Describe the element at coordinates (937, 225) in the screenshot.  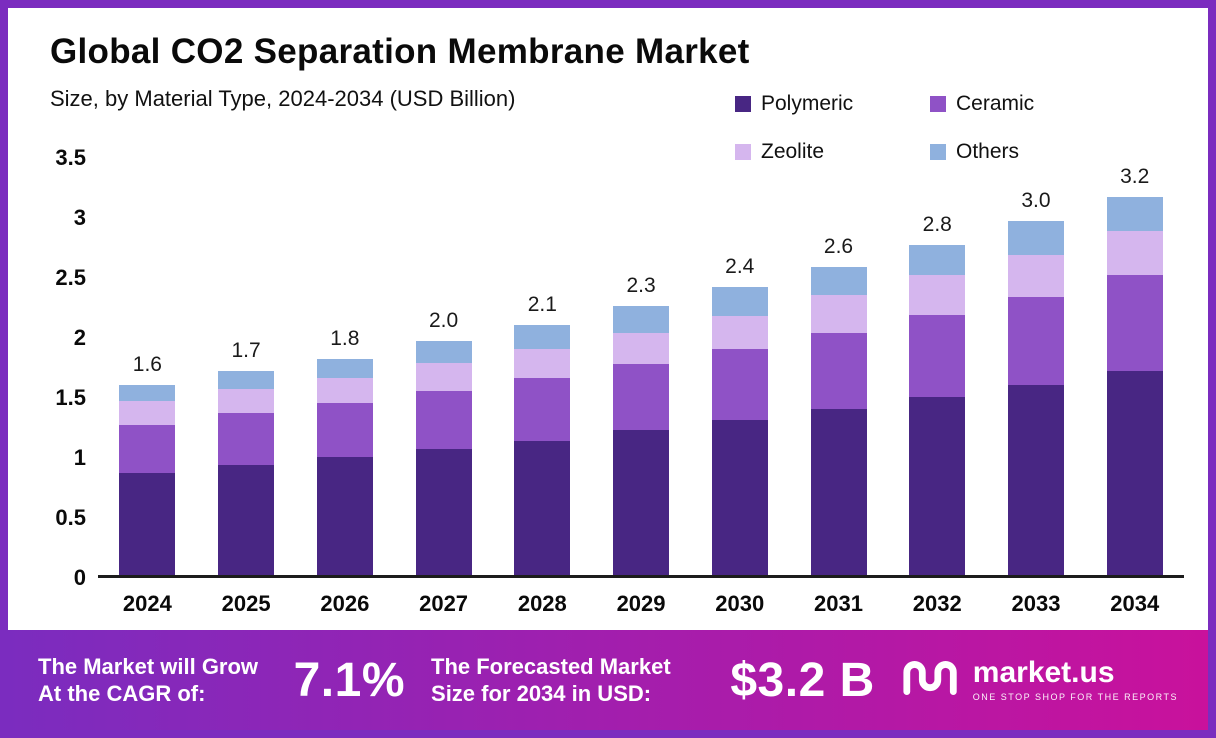
I see `bar-total-label: 2.8` at that location.